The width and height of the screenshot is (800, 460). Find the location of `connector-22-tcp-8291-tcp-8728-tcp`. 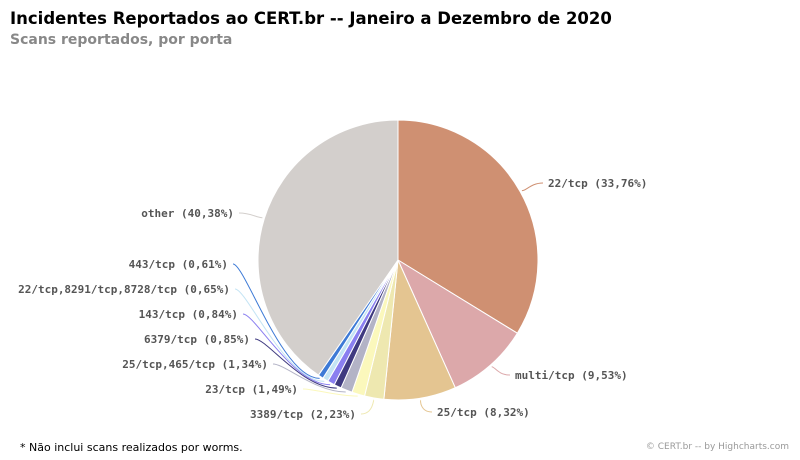

connector-22-tcp-8291-tcp-8728-tcp is located at coordinates (279, 335).